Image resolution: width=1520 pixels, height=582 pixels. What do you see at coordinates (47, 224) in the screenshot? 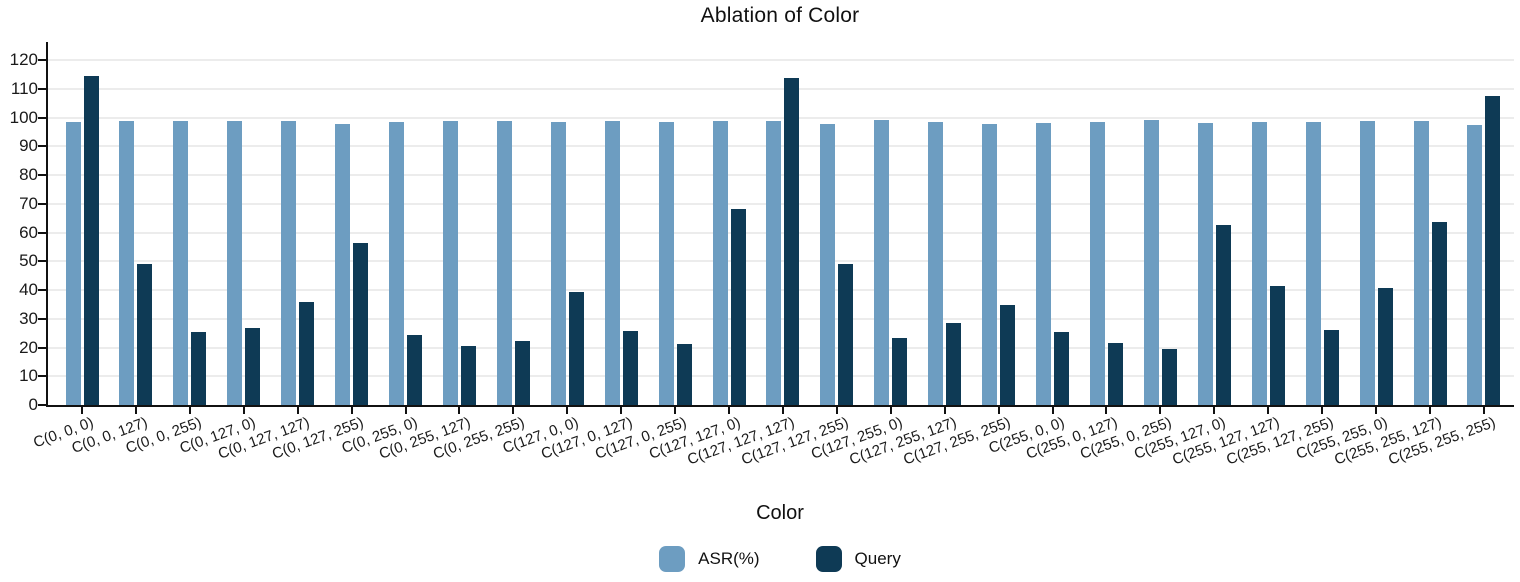
I see `y-axis-line` at bounding box center [47, 224].